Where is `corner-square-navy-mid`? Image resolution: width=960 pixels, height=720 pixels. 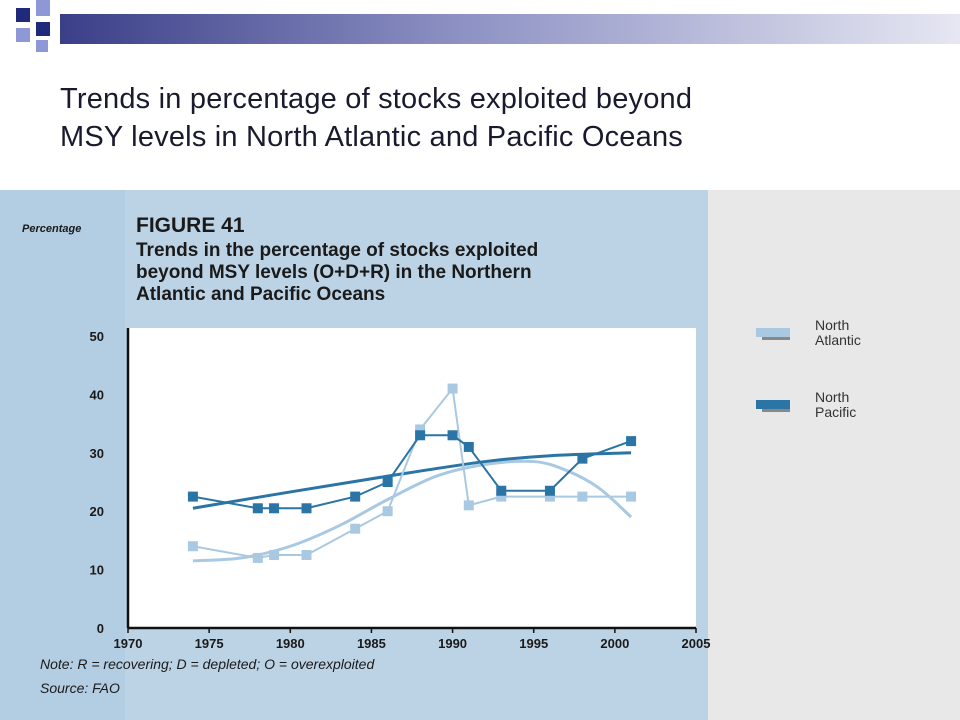
corner-square-navy-mid is located at coordinates (43, 29).